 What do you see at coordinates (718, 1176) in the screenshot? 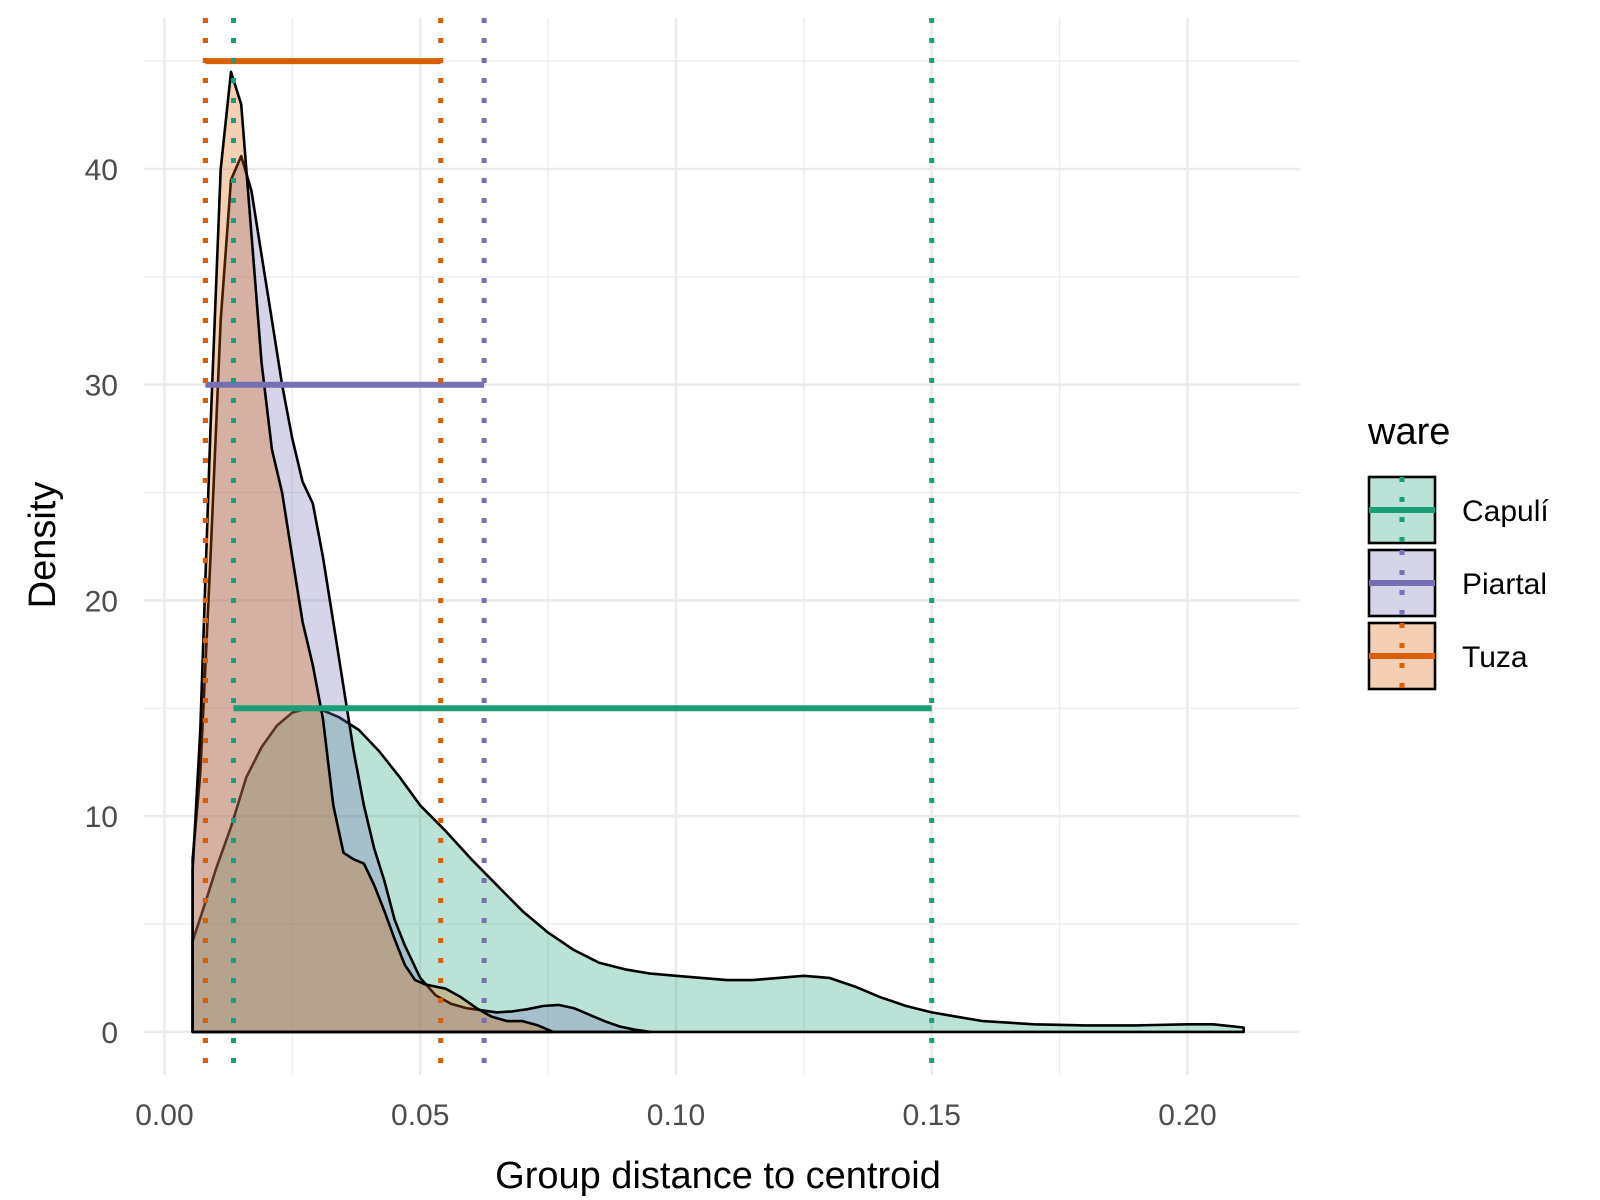
I see `x-axis-title: Group distance to centroid` at bounding box center [718, 1176].